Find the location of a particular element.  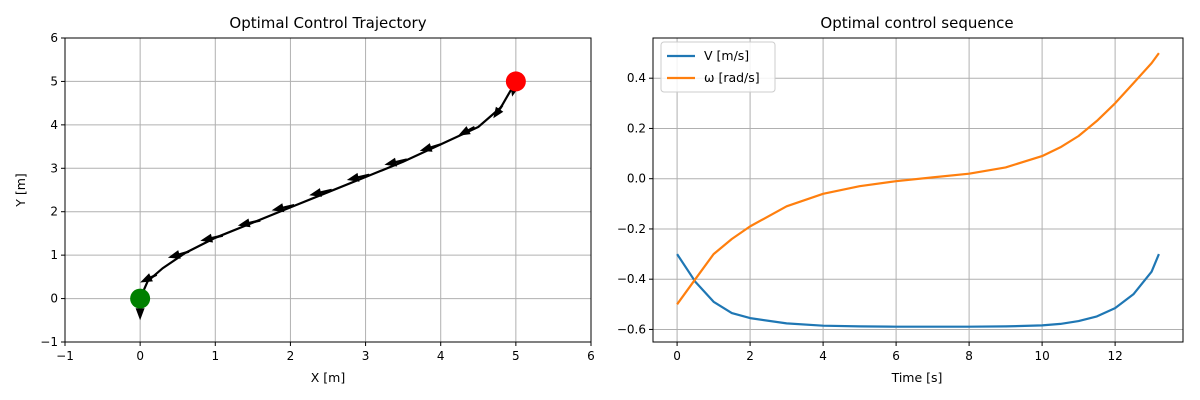

legend-box is located at coordinates (718, 67).